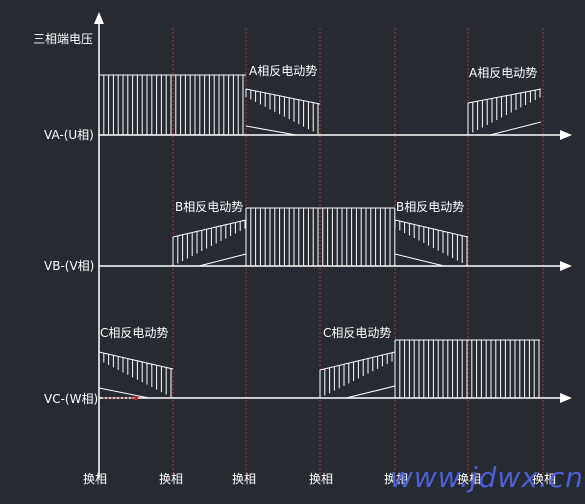 This screenshot has height=504, width=585. Describe the element at coordinates (566, 135) in the screenshot. I see `baseline-arrow-va` at that location.